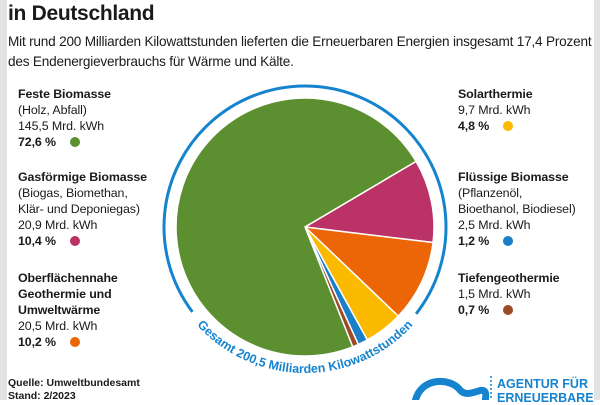 This screenshot has width=600, height=405. I want to click on pie-slice-gasförmige-biomasse, so click(368, 202).